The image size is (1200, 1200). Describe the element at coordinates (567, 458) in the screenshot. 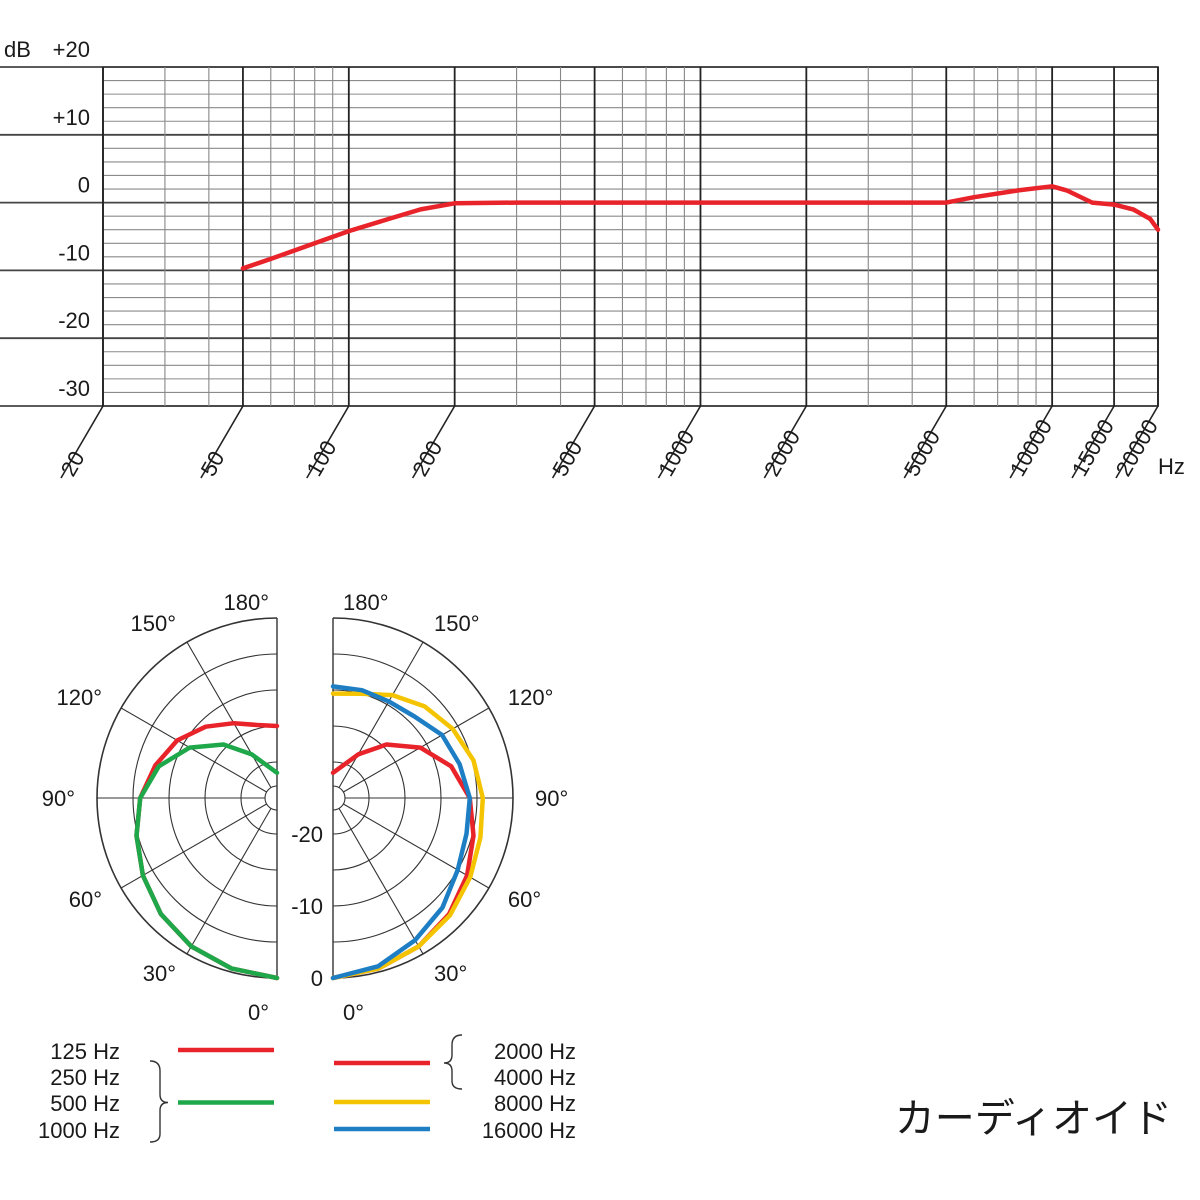

I see `x-tick-label: 500` at that location.